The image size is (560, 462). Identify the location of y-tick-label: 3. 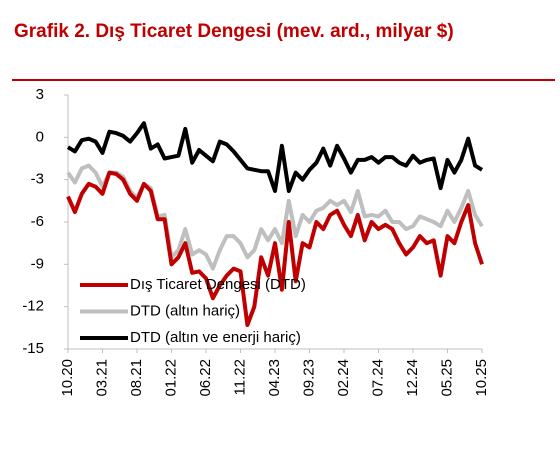
(40, 94).